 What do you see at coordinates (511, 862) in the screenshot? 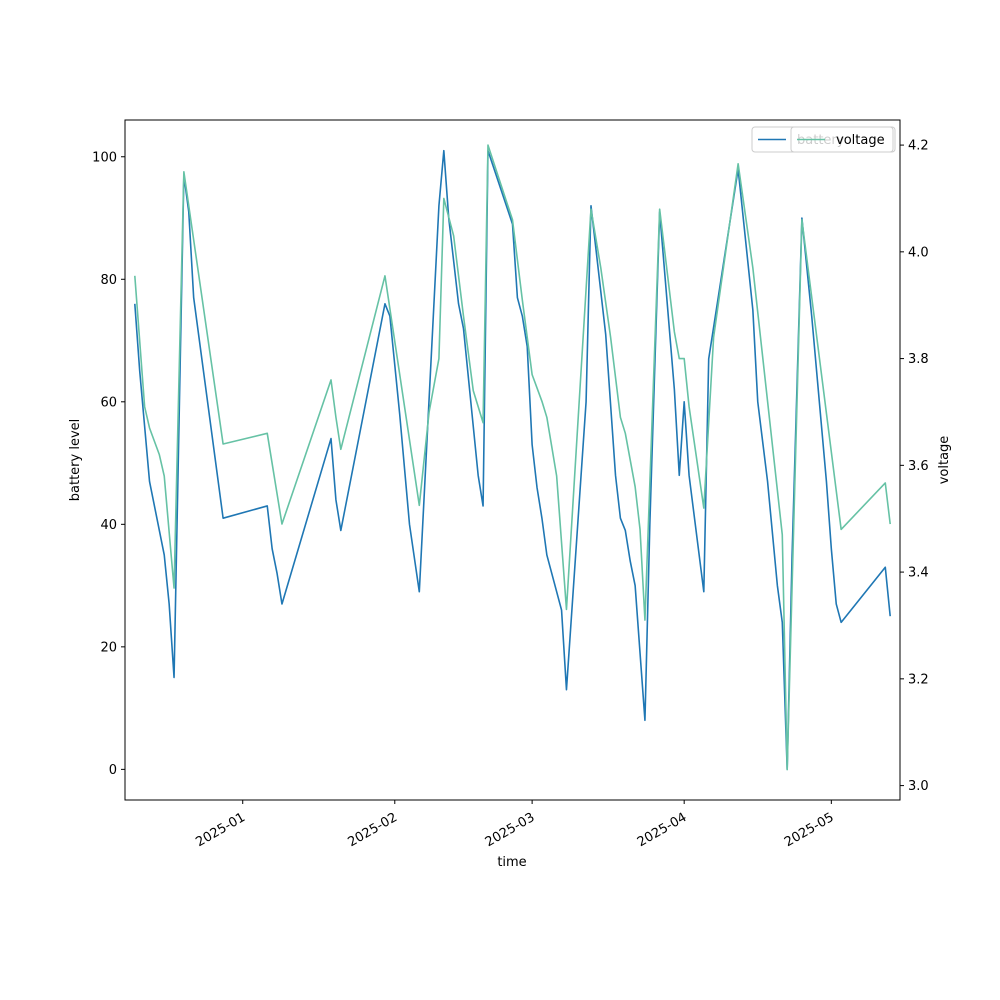
I see `x-axis-title: time` at bounding box center [511, 862].